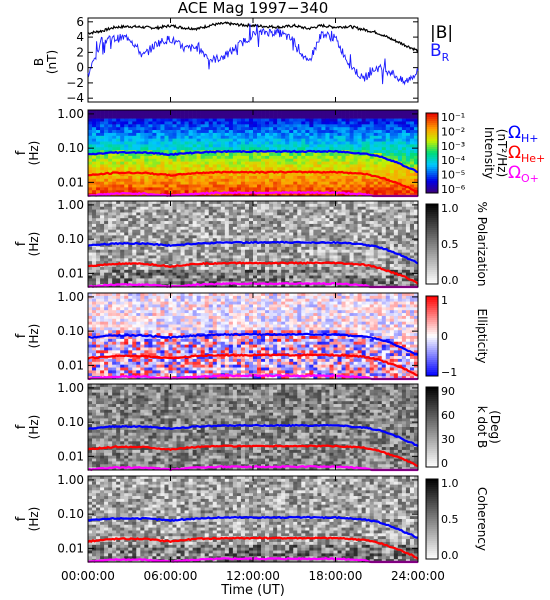 The image size is (550, 600). I want to click on colorbar-segment, so click(432, 144).